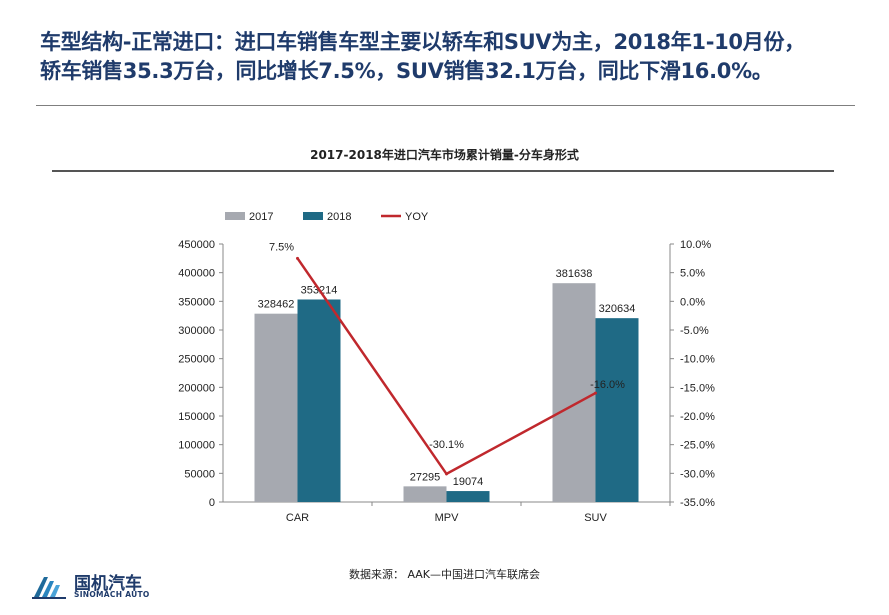 This screenshot has height=615, width=889. What do you see at coordinates (444, 574) in the screenshot?
I see `source-note: 数据来源： AAK—中国进口汽车联席会` at bounding box center [444, 574].